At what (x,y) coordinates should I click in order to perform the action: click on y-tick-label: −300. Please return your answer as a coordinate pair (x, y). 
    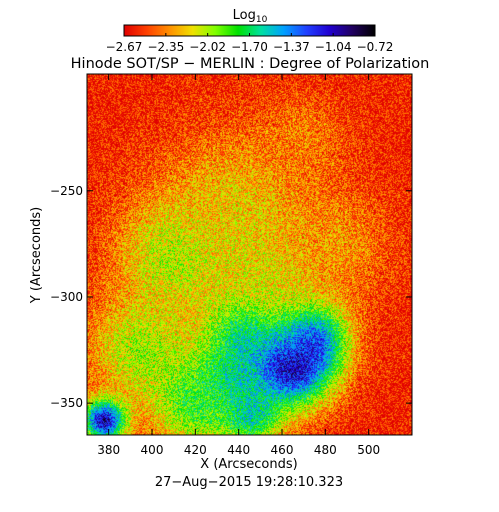
    Looking at the image, I should click on (66, 297).